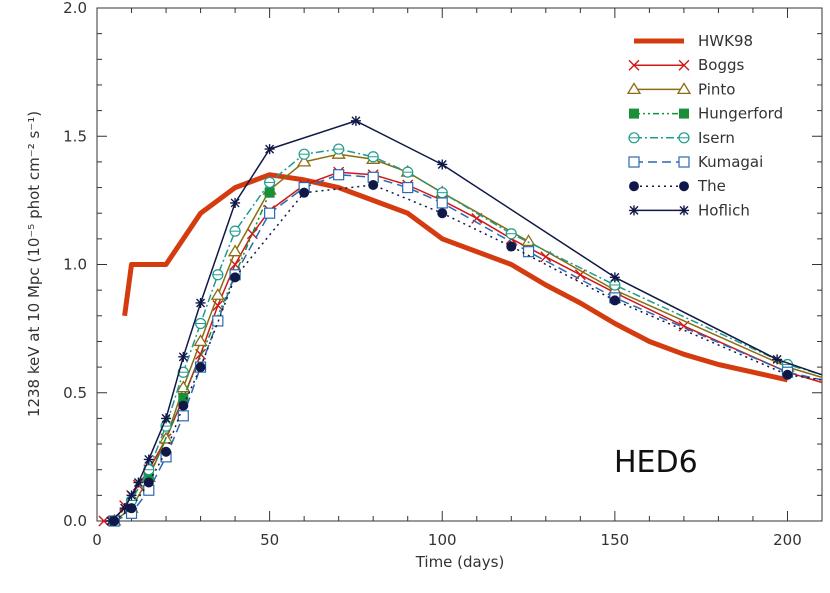  What do you see at coordinates (75, 393) in the screenshot?
I see `y-tick-label: 0.5` at bounding box center [75, 393].